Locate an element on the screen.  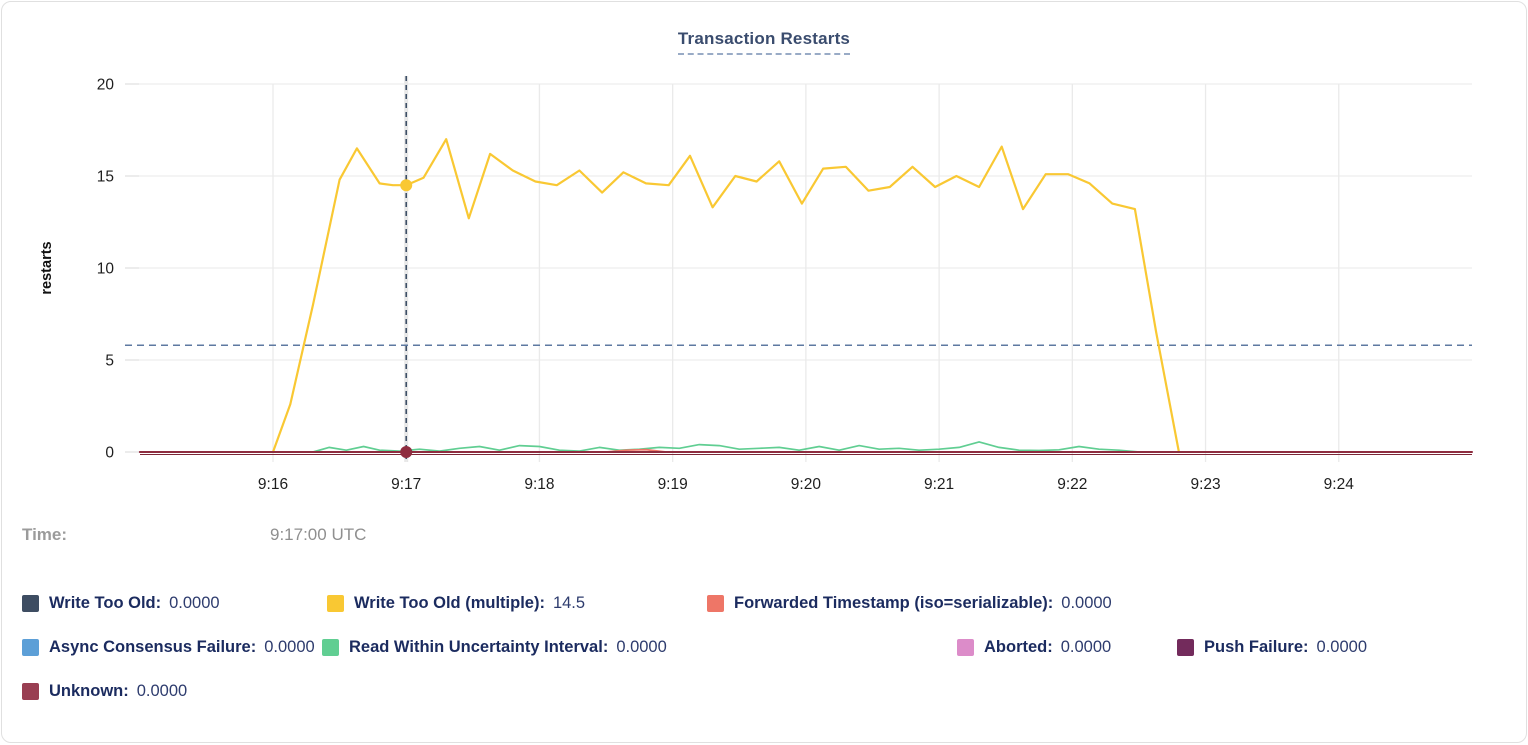
async-consensus-failure-swatch-icon is located at coordinates (30, 647).